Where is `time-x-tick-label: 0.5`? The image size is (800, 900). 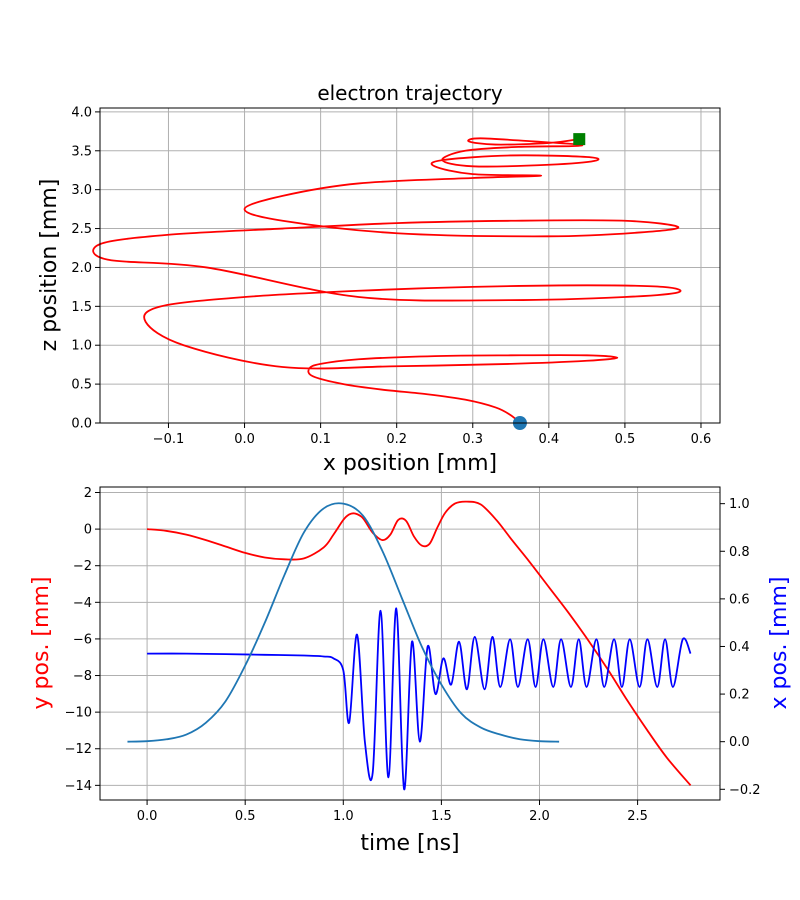 time-x-tick-label: 0.5 is located at coordinates (245, 816).